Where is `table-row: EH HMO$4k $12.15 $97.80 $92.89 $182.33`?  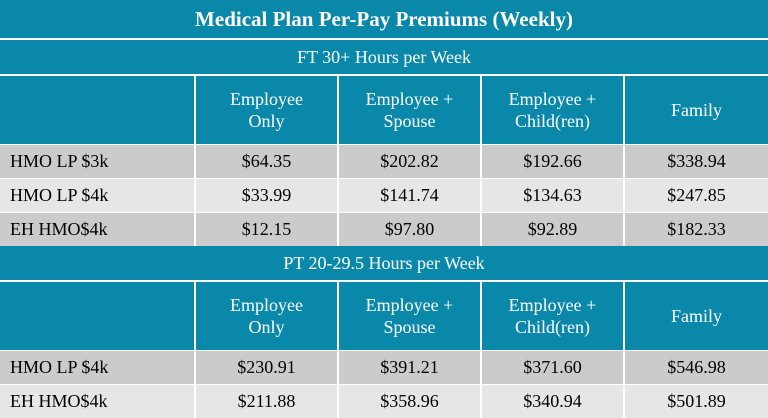
table-row: EH HMO$4k $12.15 $97.80 $92.89 $182.33 is located at coordinates (384, 230).